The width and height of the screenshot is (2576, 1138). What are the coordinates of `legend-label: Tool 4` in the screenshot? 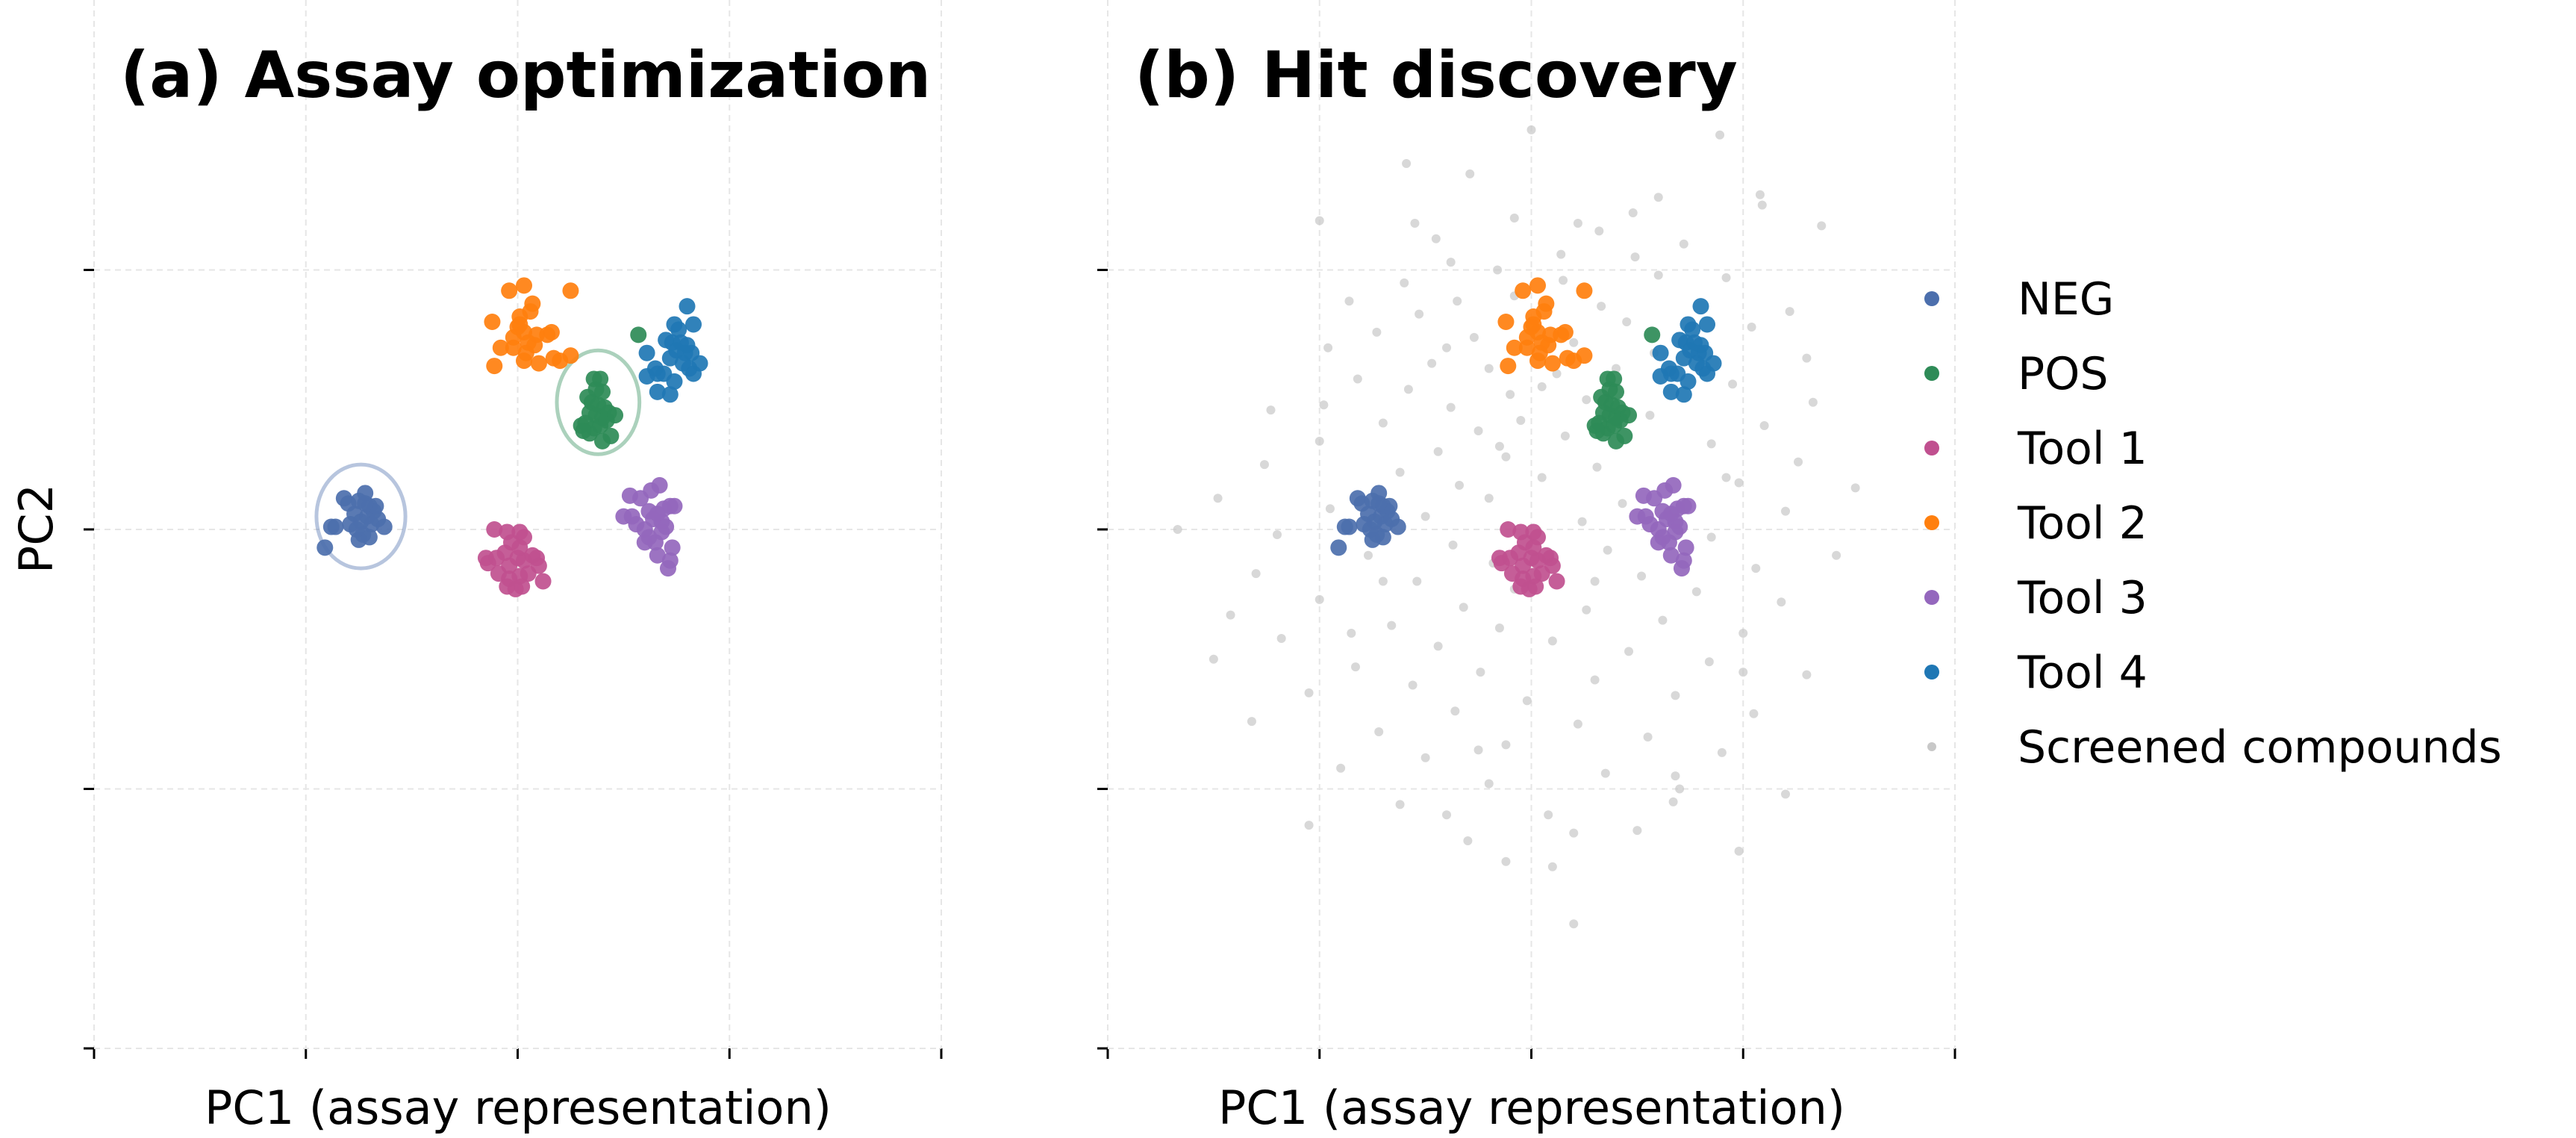 It's located at (2082, 673).